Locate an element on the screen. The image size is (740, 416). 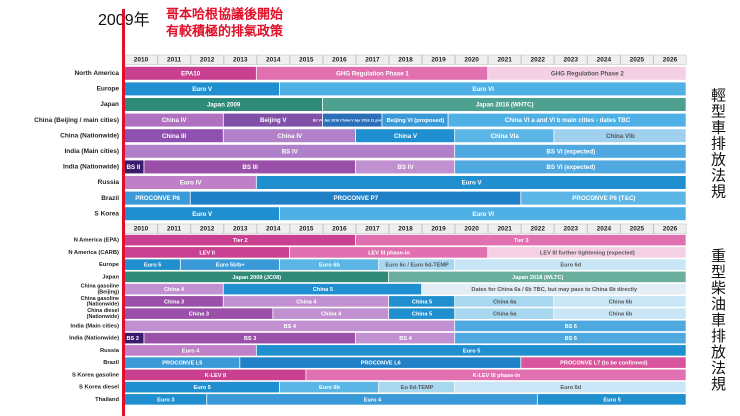
year-label: 2016 is located at coordinates (339, 229).